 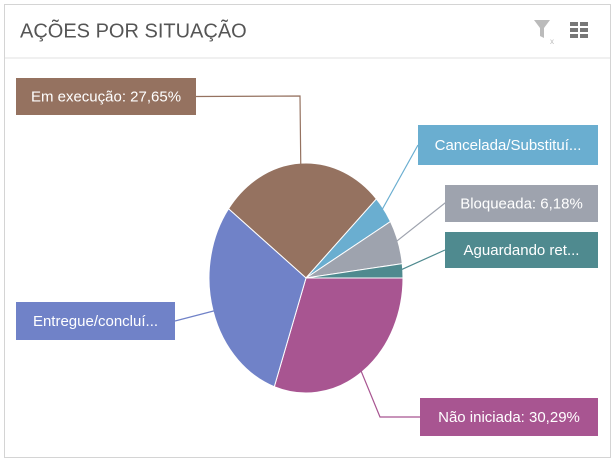 I want to click on widget-title: AÇÕES POR SITUAÇÃO, so click(x=133, y=30).